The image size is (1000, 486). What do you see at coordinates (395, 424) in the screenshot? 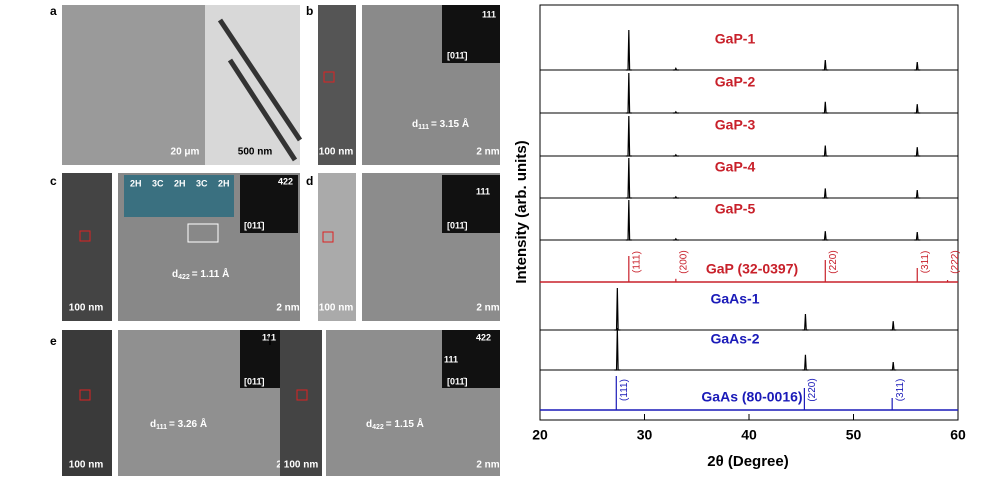
I see `d-spacing: d422 = 1.15 Å` at bounding box center [395, 424].